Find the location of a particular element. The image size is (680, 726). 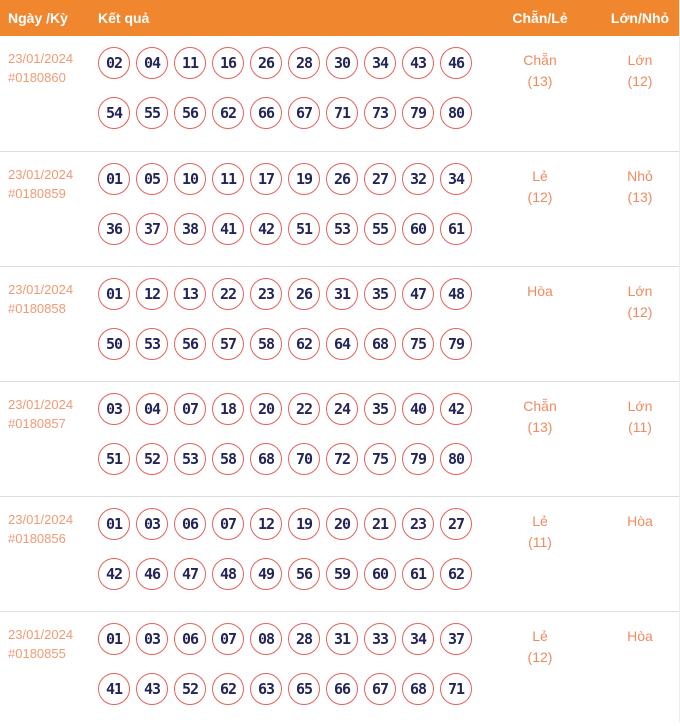

ball-row: 54 55 56 62 66 67 71 73 79 80 is located at coordinates (289, 113).